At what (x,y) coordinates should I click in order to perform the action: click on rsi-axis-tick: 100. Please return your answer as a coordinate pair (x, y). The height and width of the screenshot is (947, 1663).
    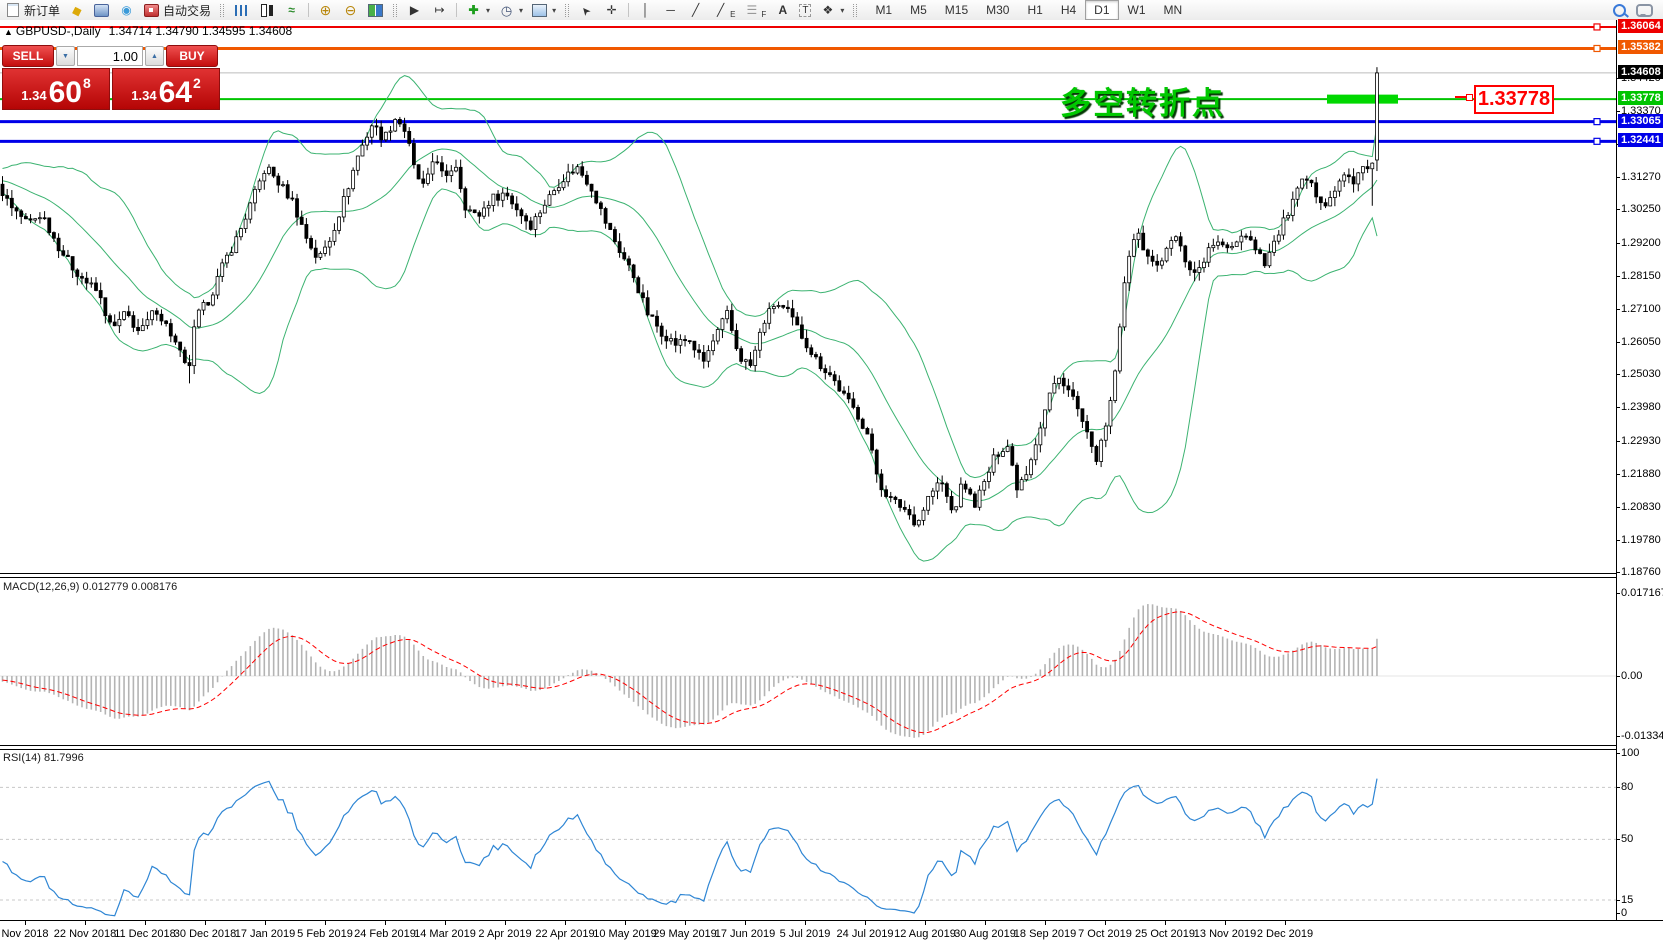
    Looking at the image, I should click on (1627, 753).